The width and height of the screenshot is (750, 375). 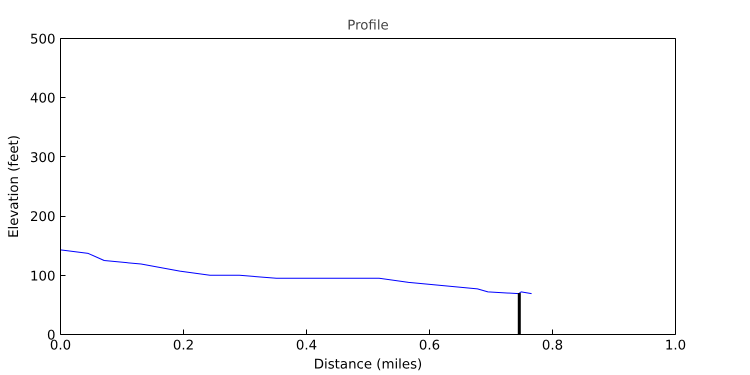 What do you see at coordinates (43, 158) in the screenshot?
I see `y-tick-label: 300` at bounding box center [43, 158].